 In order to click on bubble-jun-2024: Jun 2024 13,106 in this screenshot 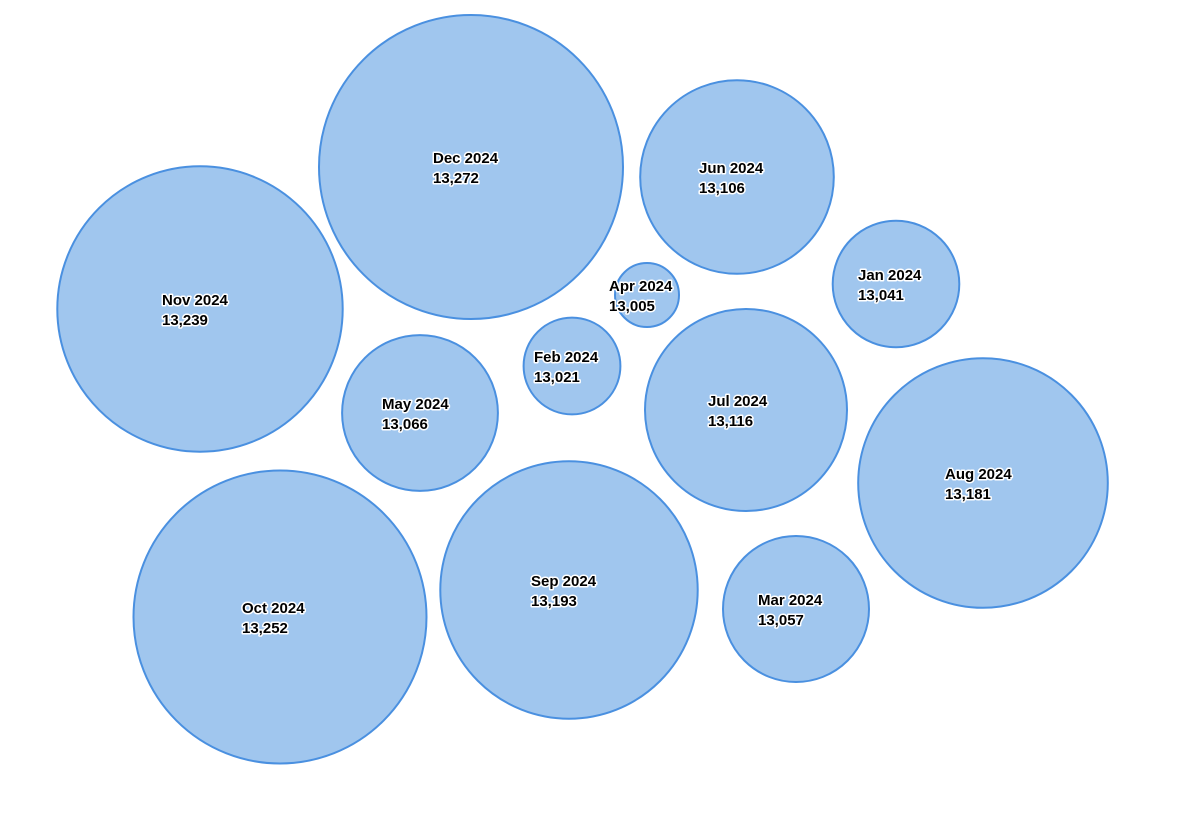, I will do `click(737, 177)`.